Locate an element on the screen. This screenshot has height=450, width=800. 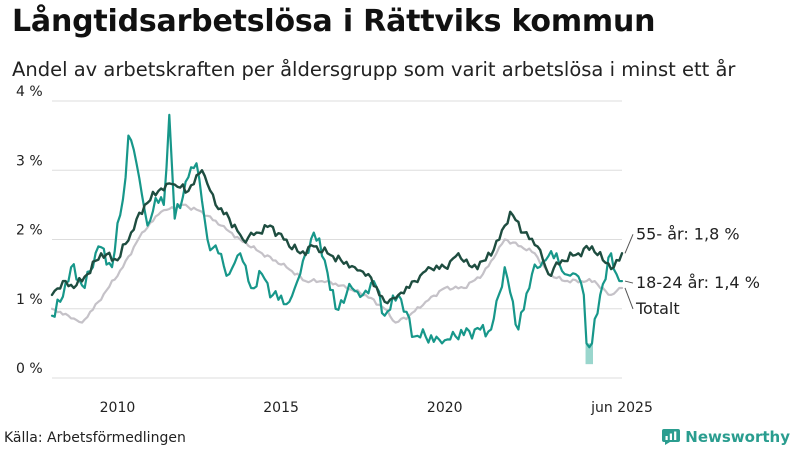
x-tick-label: 2020 is located at coordinates (445, 408).